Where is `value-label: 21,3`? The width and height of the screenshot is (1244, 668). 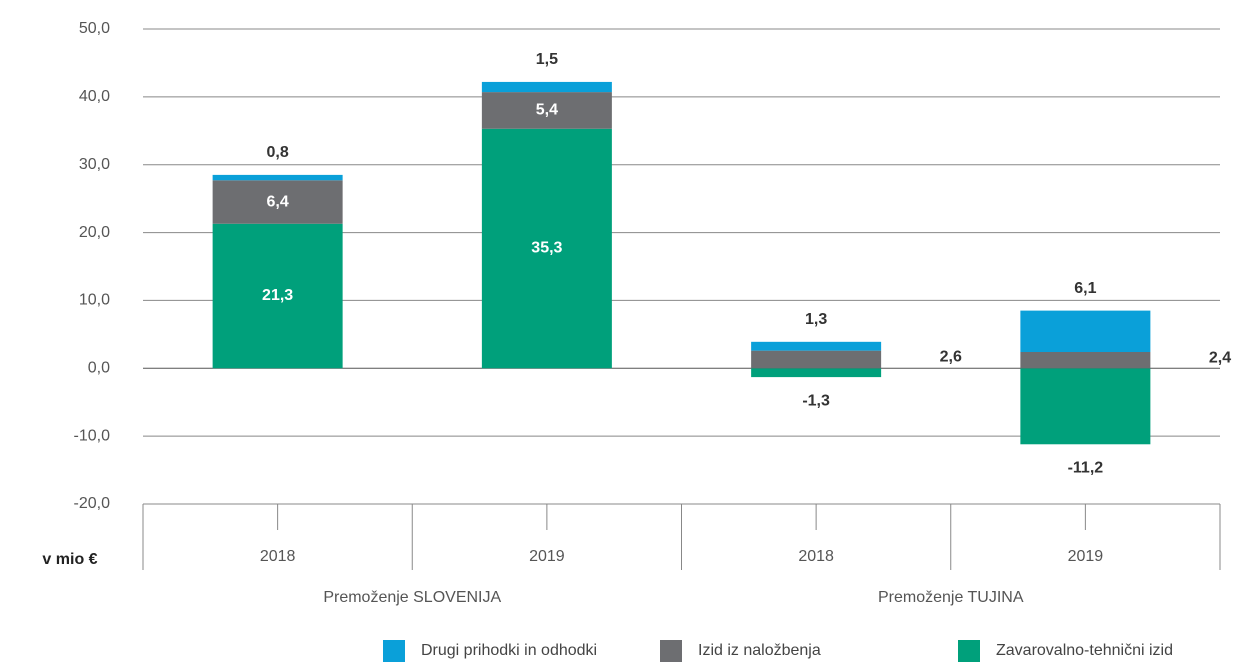
value-label: 21,3 is located at coordinates (277, 295).